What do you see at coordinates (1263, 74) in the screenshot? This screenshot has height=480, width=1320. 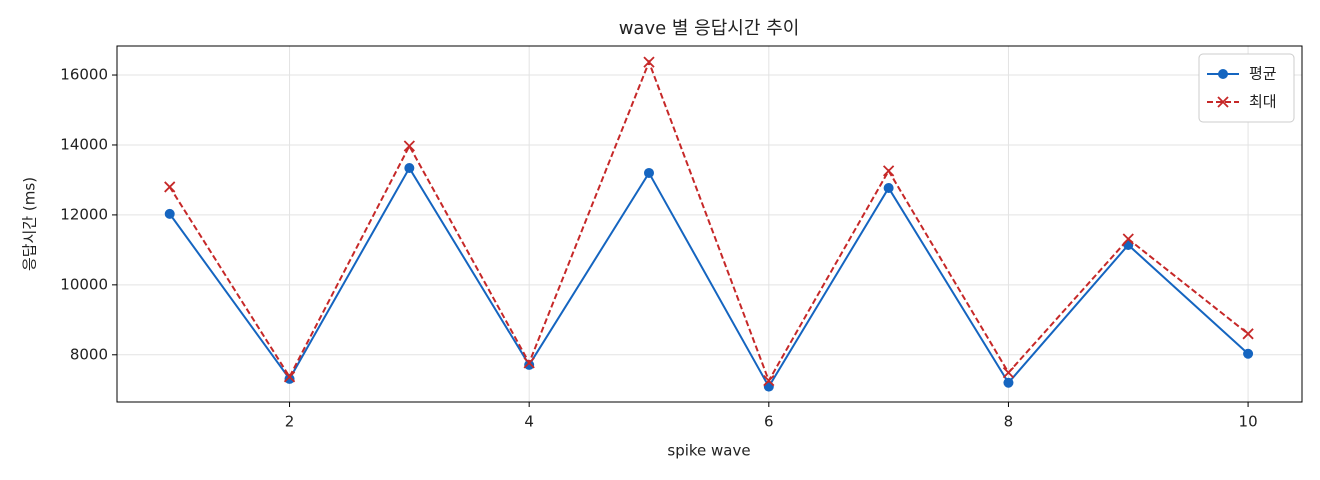 I see `legend-label: 평균` at bounding box center [1263, 74].